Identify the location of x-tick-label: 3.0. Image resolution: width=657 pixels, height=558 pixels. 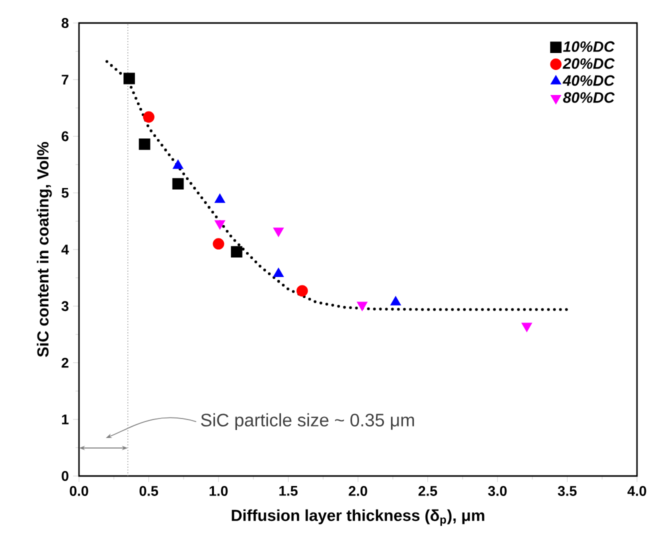
(497, 491).